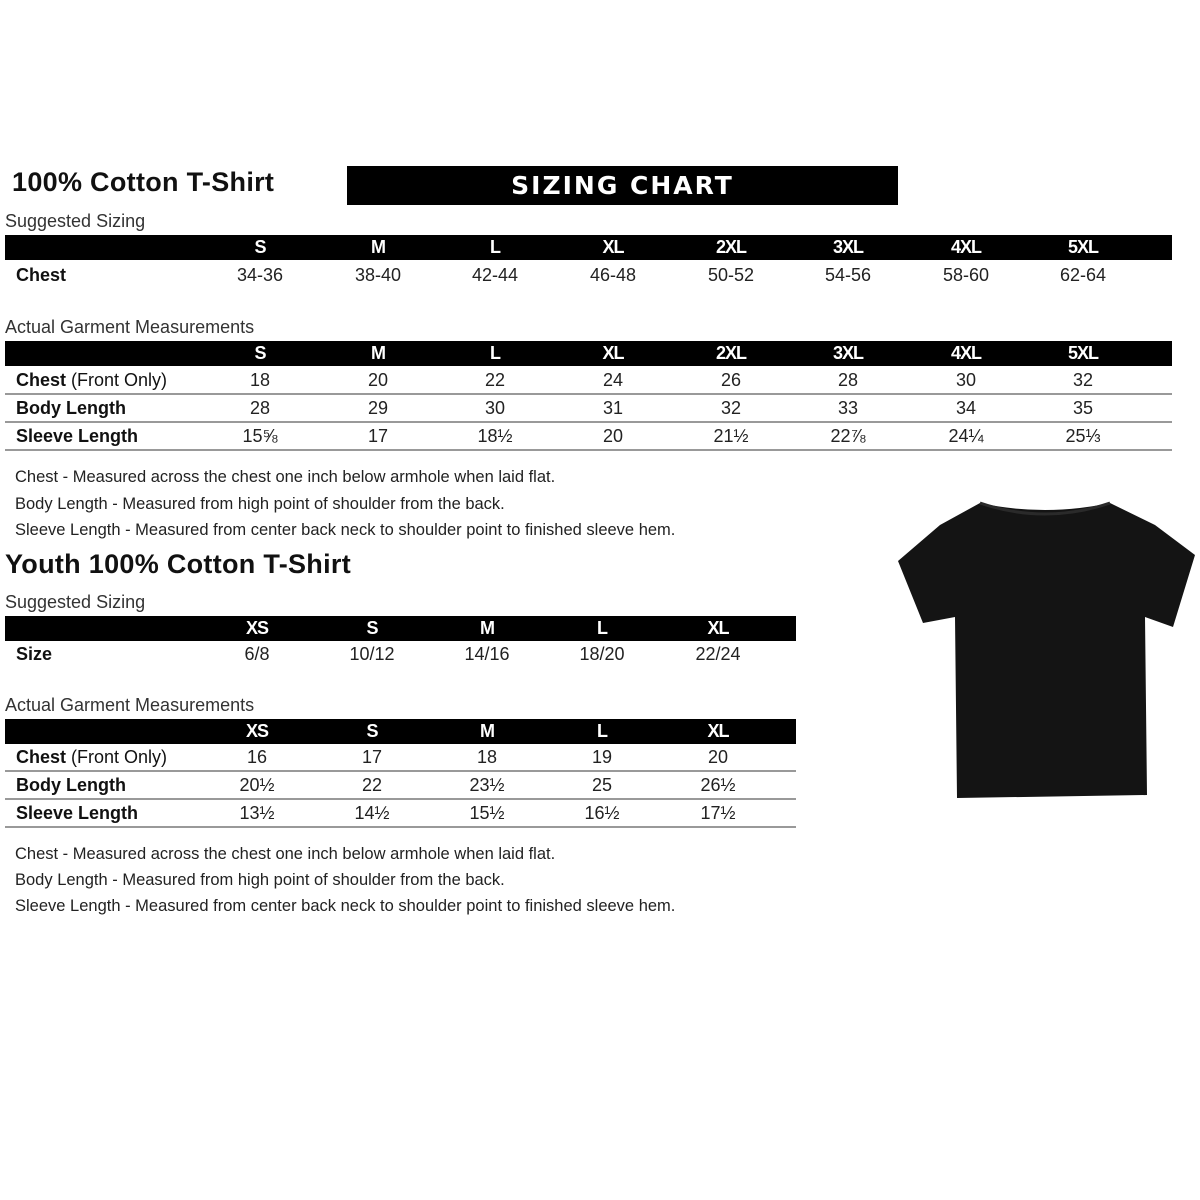  I want to click on table-cell: 42-44, so click(495, 275).